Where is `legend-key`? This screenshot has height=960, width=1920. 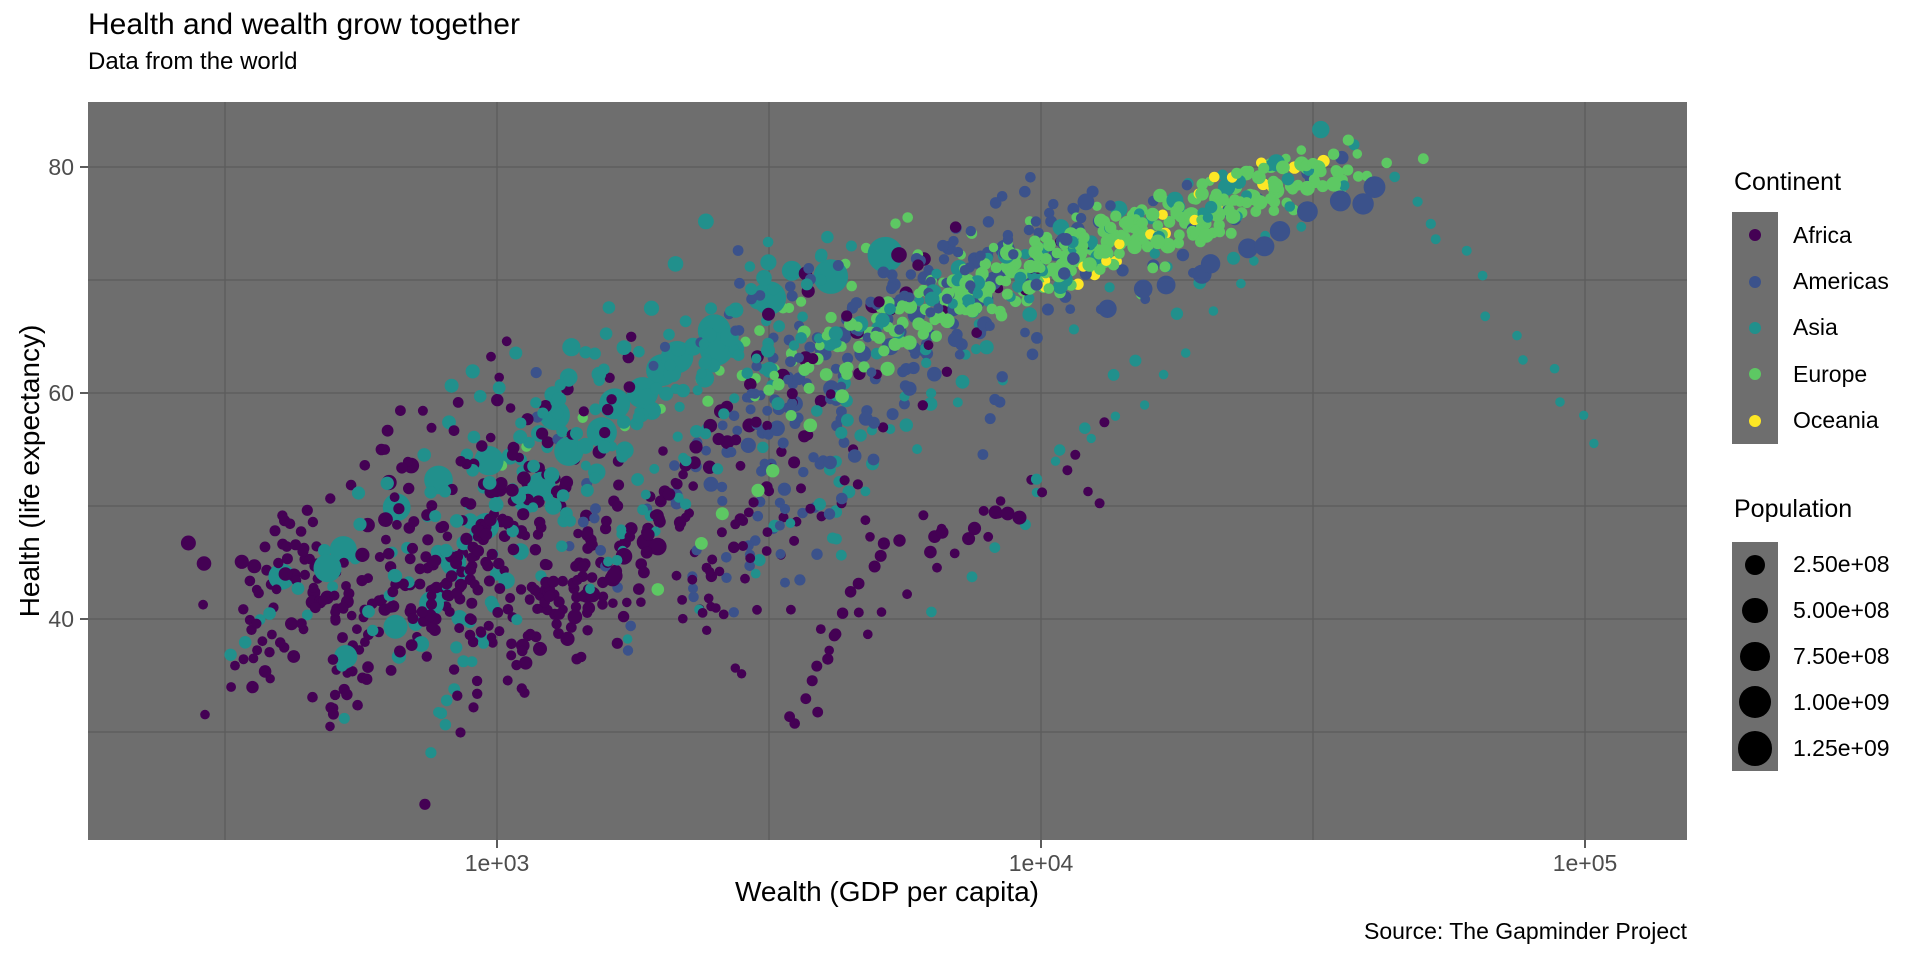 legend-key is located at coordinates (1755, 610).